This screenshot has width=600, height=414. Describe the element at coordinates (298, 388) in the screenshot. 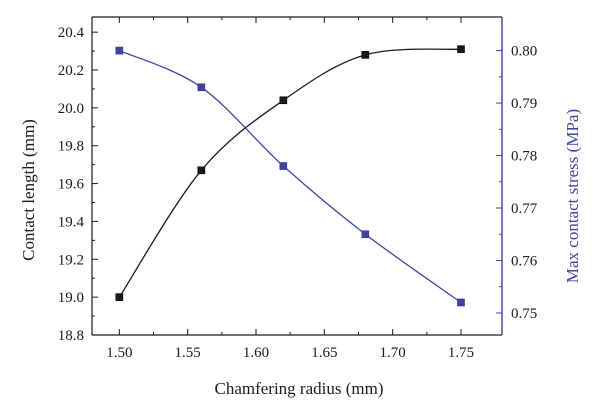

I see `x-axis-title: Chamfering radius (mm)` at that location.